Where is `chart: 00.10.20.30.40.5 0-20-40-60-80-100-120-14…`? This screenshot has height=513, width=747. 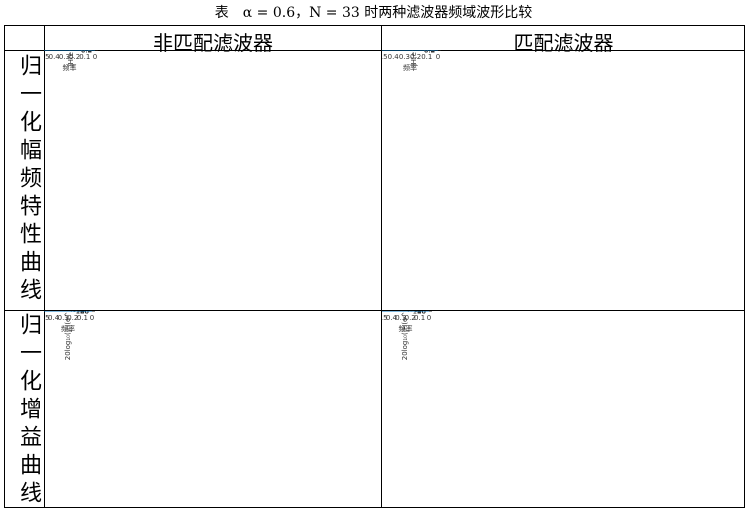 chart: 00.10.20.30.40.5 0-20-40-60-80-100-120-14… is located at coordinates (69, 335).